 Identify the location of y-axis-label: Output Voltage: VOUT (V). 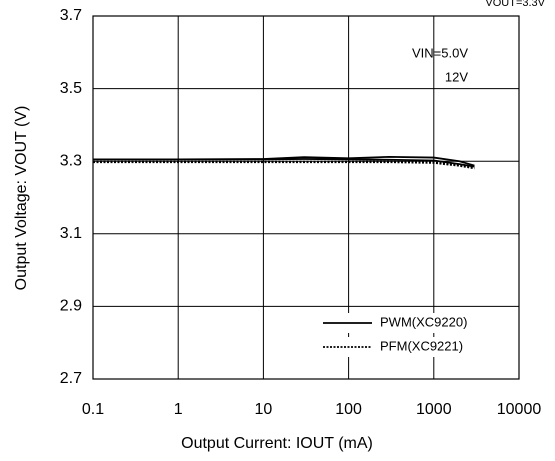
(21, 198).